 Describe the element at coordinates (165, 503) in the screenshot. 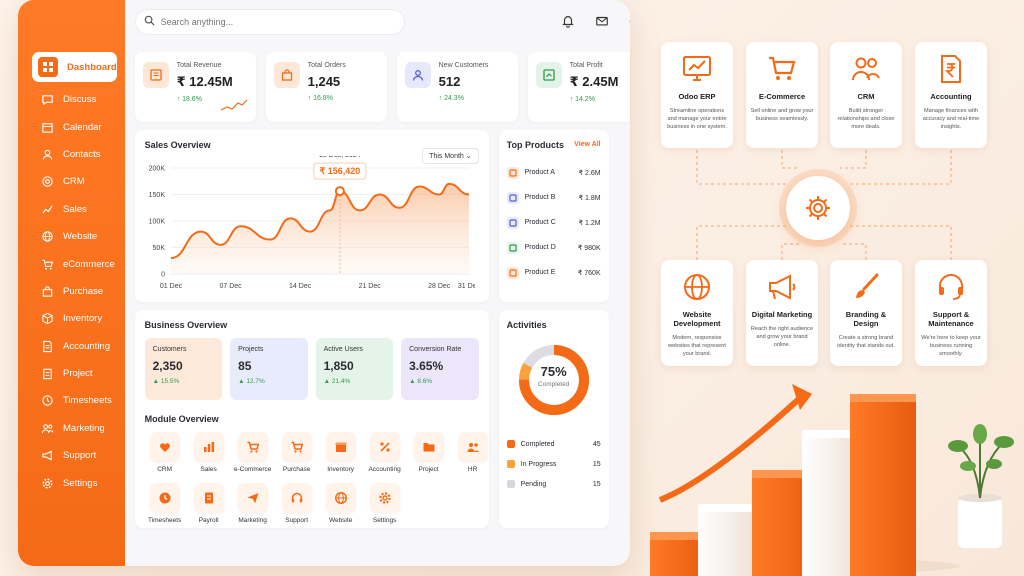

I see `module-timesheets: Timesheets` at that location.